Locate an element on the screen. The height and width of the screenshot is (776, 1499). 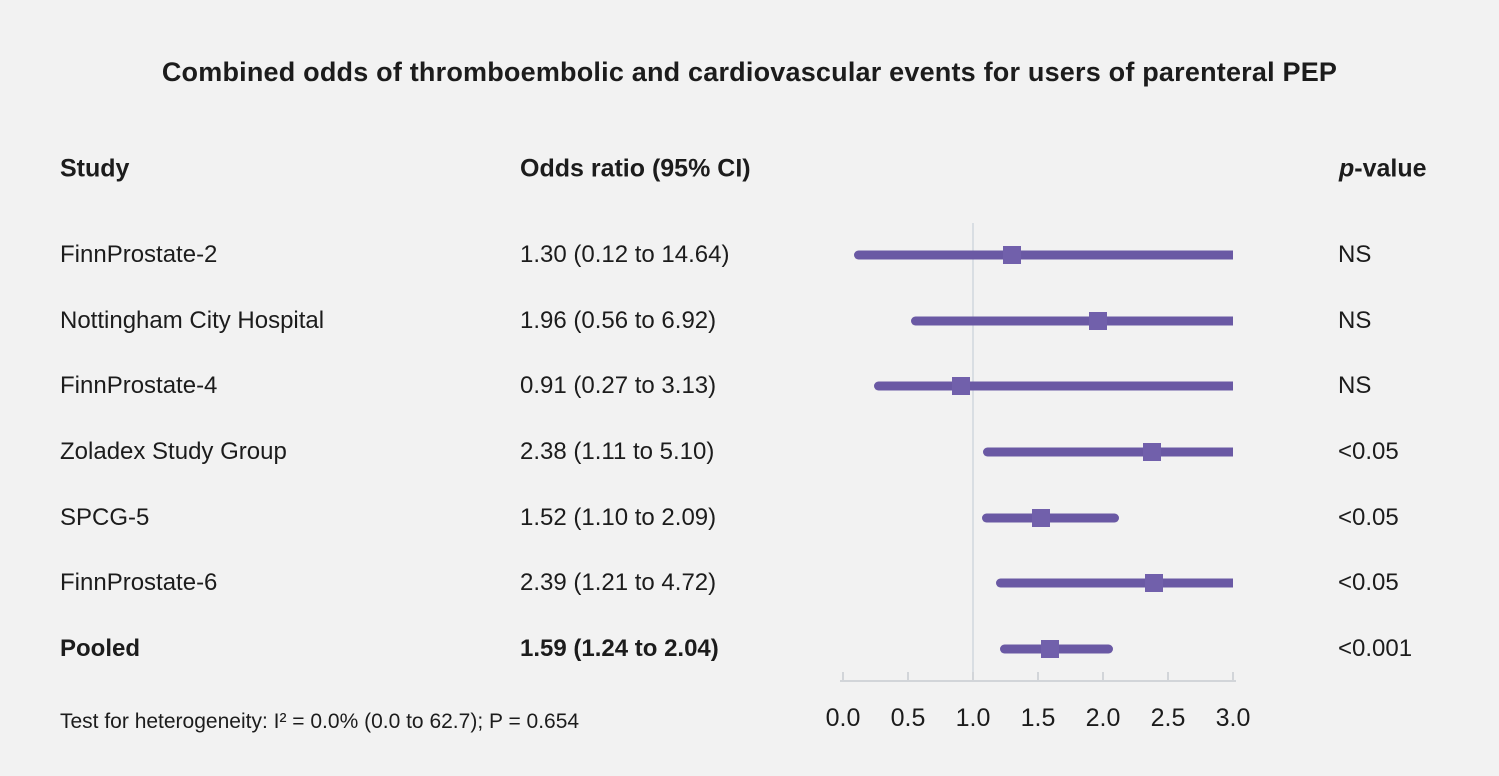
column-header-p-value: p-value is located at coordinates (1383, 169).